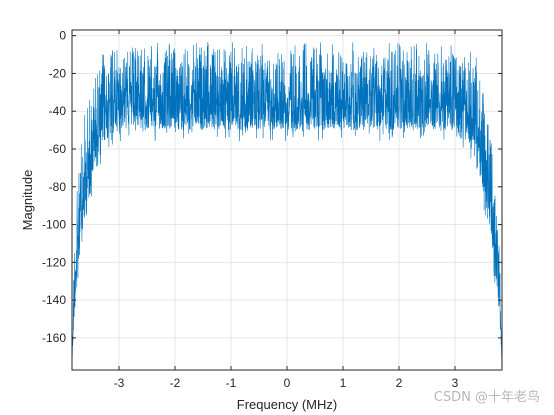 The width and height of the screenshot is (554, 415). Describe the element at coordinates (287, 404) in the screenshot. I see `x-axis-label: Frequency (MHz)` at that location.